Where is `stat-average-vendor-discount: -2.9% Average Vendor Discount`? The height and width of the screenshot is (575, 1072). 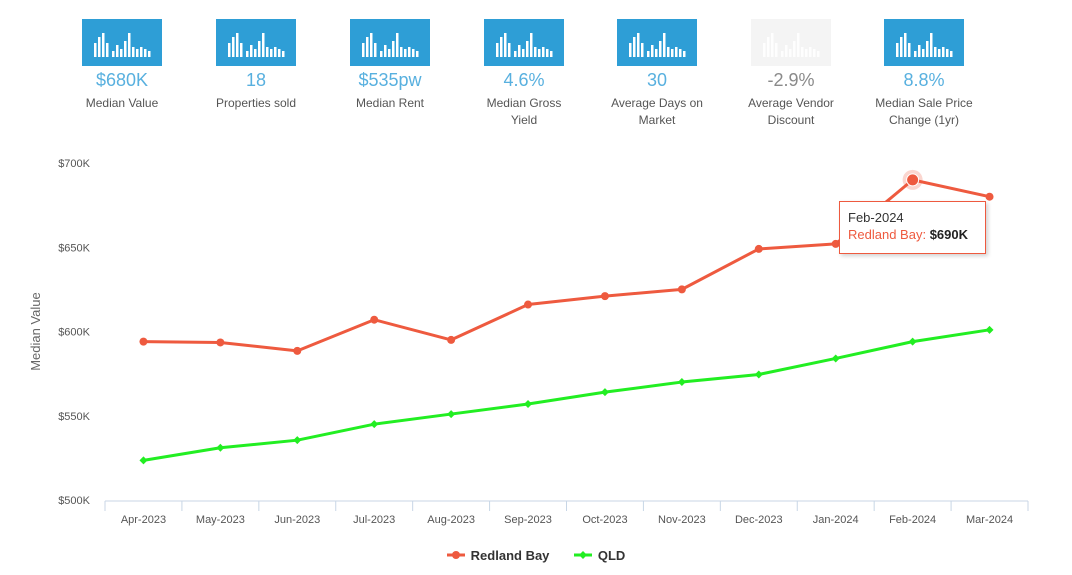 stat-average-vendor-discount: -2.9% Average Vendor Discount is located at coordinates (791, 74).